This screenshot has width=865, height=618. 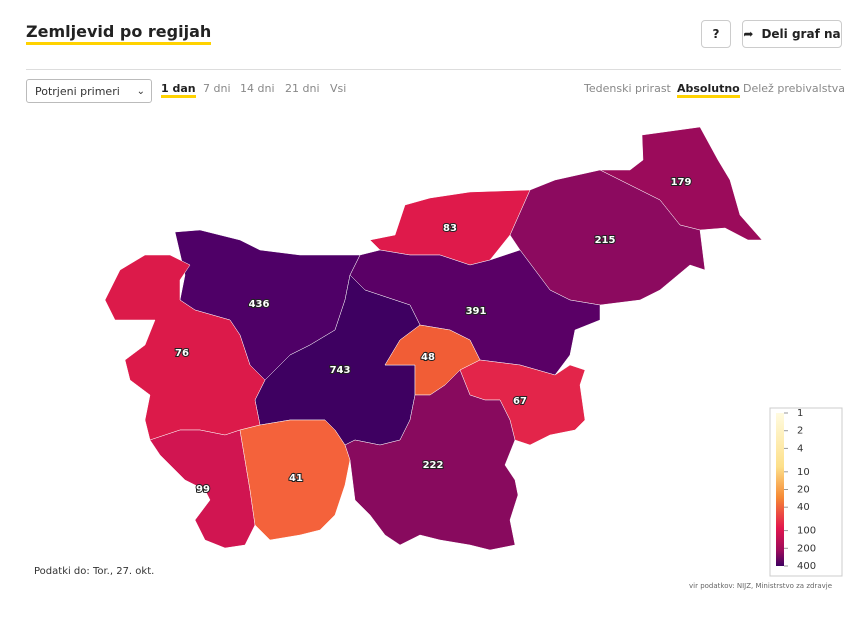 What do you see at coordinates (450, 228) in the screenshot?
I see `region-label: 83` at bounding box center [450, 228].